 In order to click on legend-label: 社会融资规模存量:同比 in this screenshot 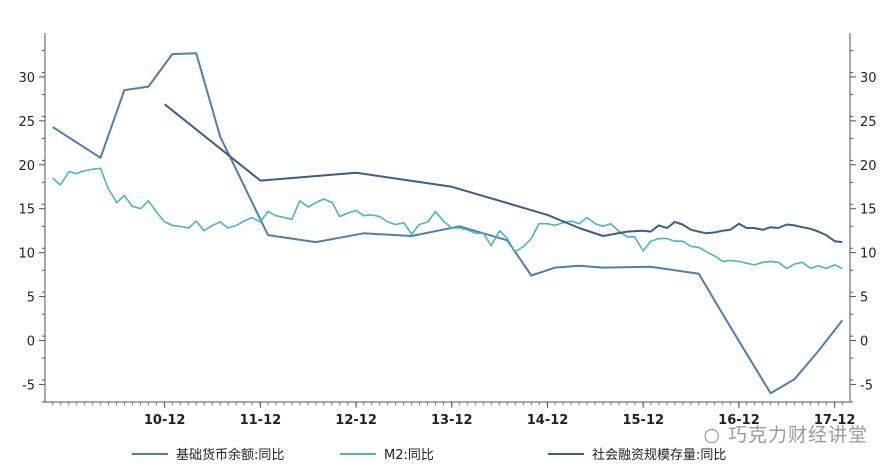, I will do `click(659, 455)`.